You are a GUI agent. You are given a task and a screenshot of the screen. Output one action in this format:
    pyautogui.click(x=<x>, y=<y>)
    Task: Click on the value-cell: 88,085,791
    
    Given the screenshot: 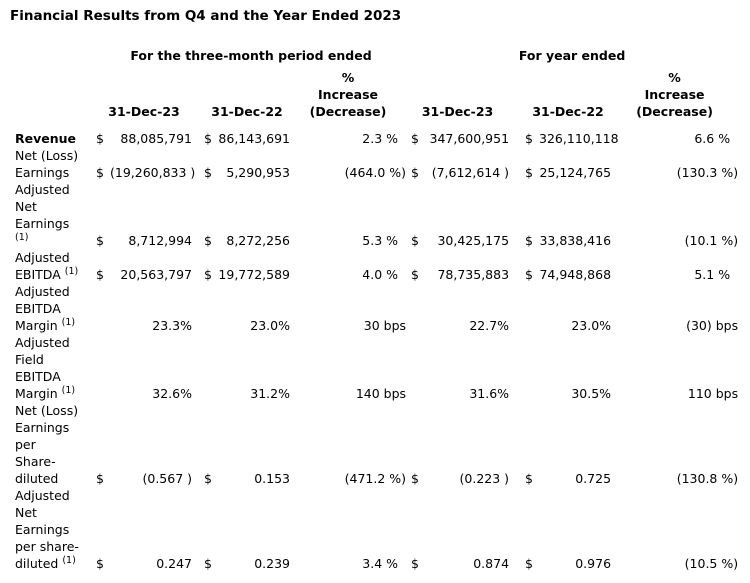 What is the action you would take?
    pyautogui.click(x=156, y=138)
    